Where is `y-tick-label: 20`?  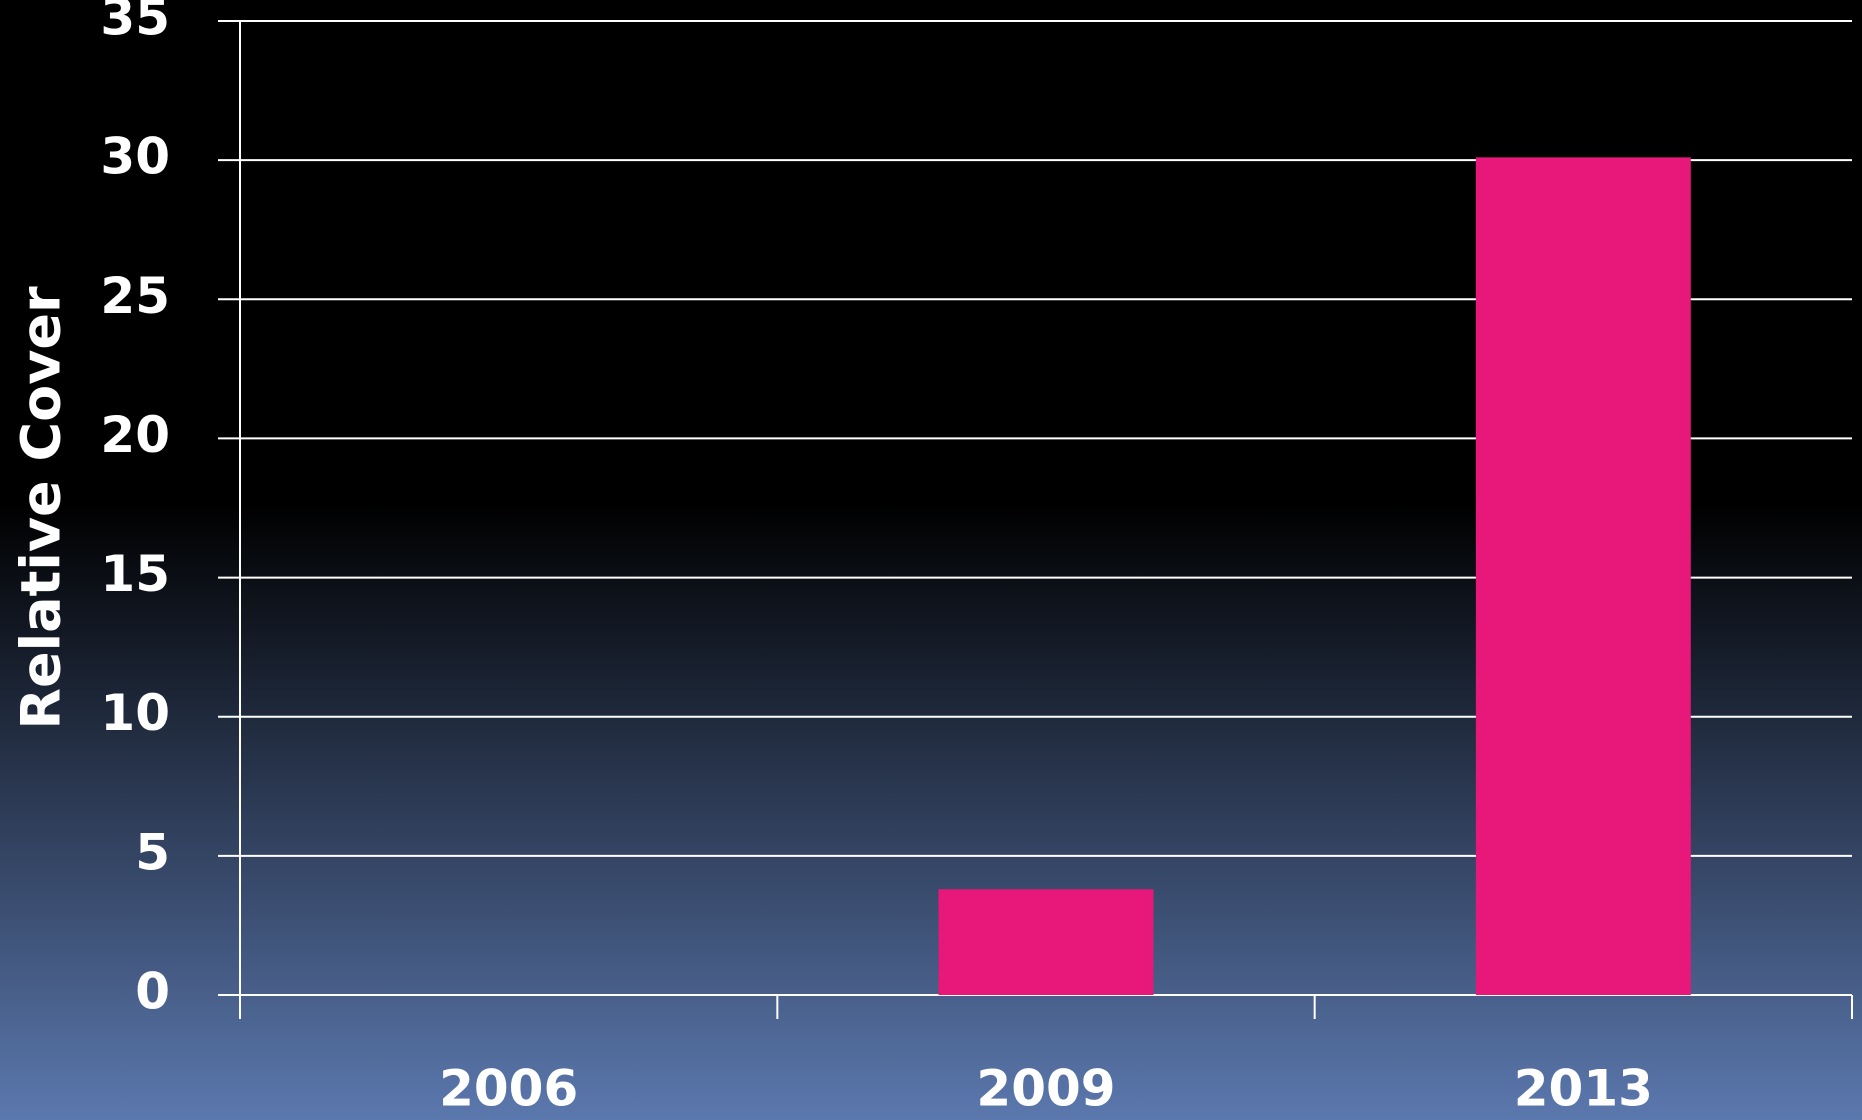
y-tick-label: 20 is located at coordinates (135, 435).